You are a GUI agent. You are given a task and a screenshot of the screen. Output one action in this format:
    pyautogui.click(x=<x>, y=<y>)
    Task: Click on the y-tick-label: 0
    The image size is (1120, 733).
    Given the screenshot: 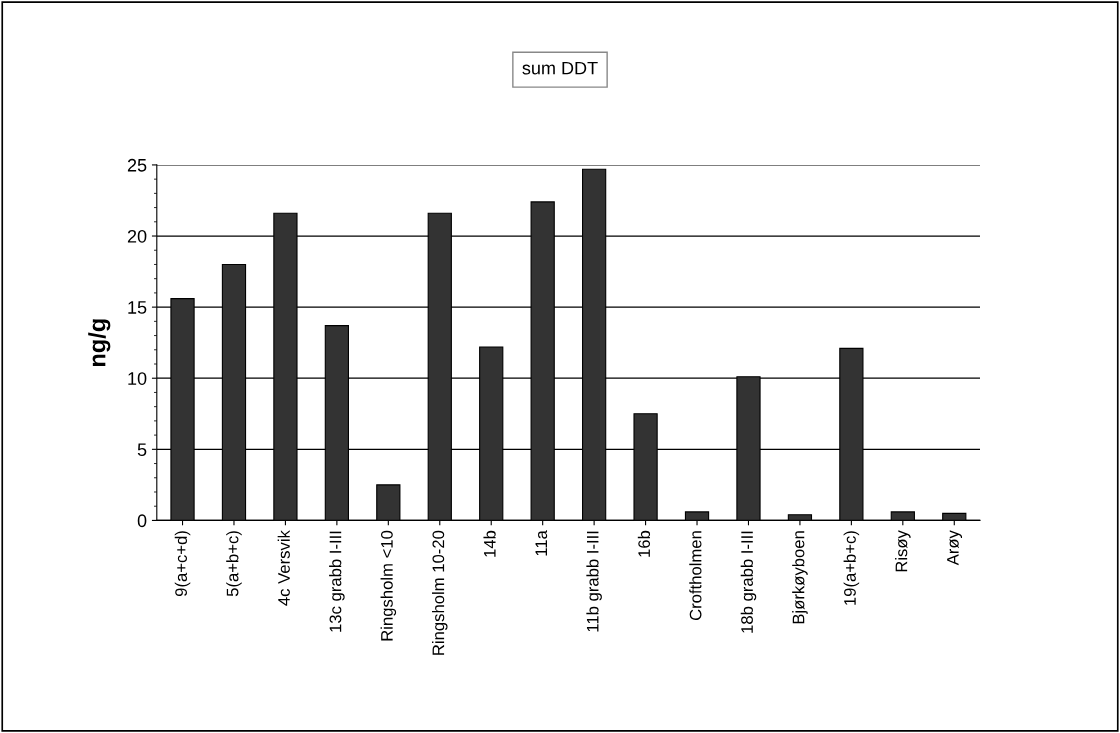 What is the action you would take?
    pyautogui.click(x=142, y=521)
    